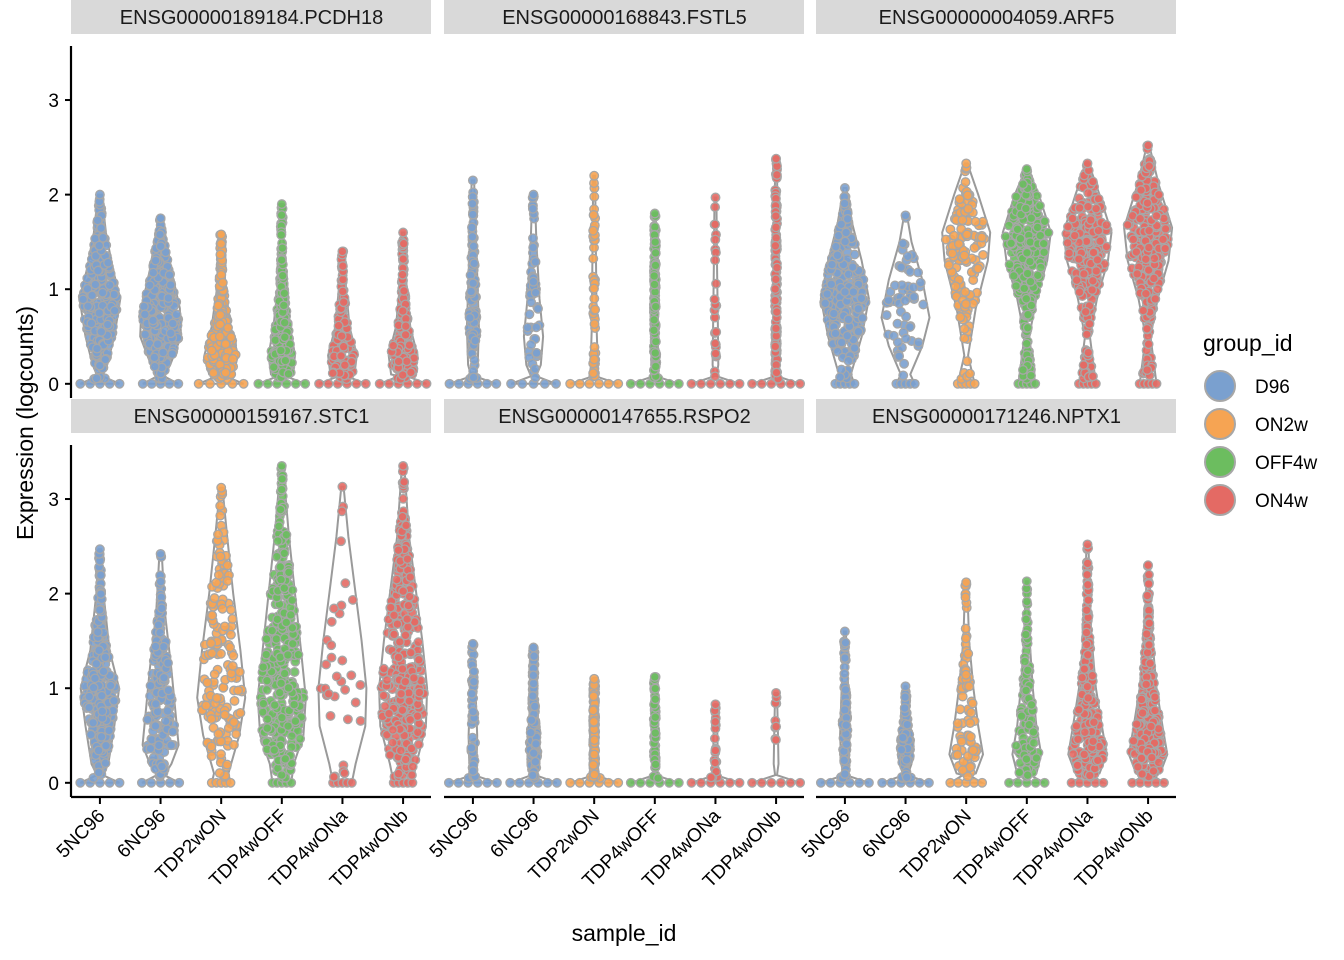 This screenshot has height=960, width=1344. Describe the element at coordinates (53, 500) in the screenshot. I see `y-tick-label: 3` at that location.